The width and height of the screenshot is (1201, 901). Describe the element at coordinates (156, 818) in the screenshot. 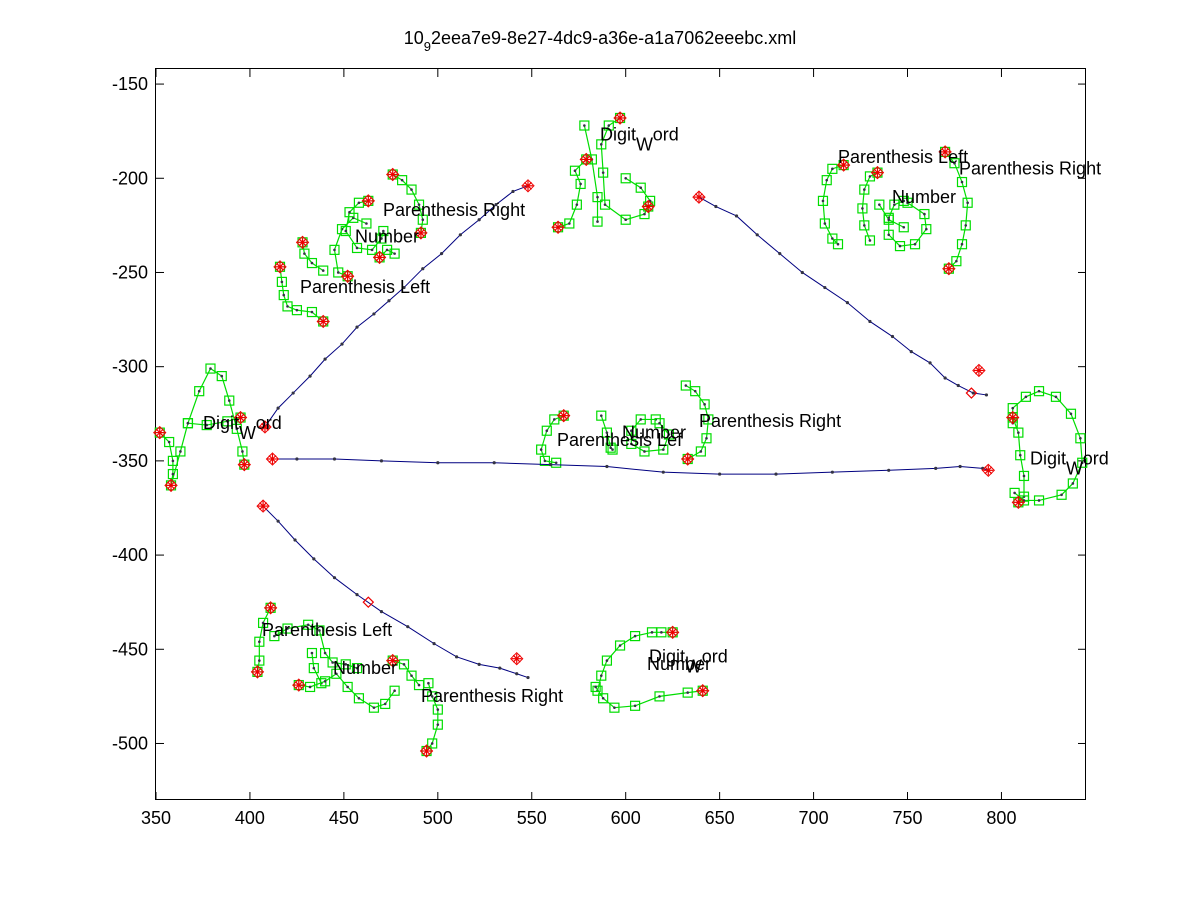

I see `x-tick-label: 350` at that location.